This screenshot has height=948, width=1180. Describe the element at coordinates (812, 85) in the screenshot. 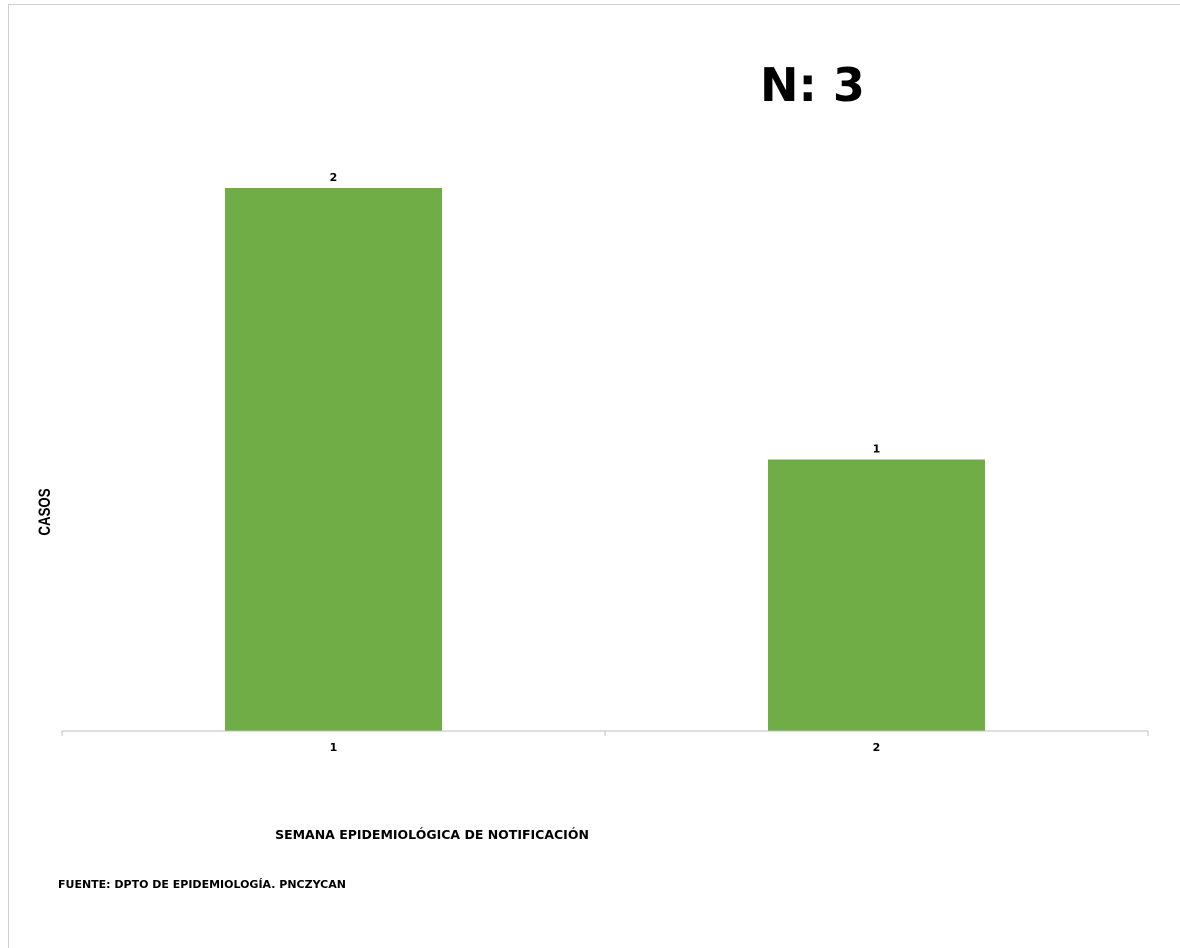

I see `total-count-label: N: 3` at that location.